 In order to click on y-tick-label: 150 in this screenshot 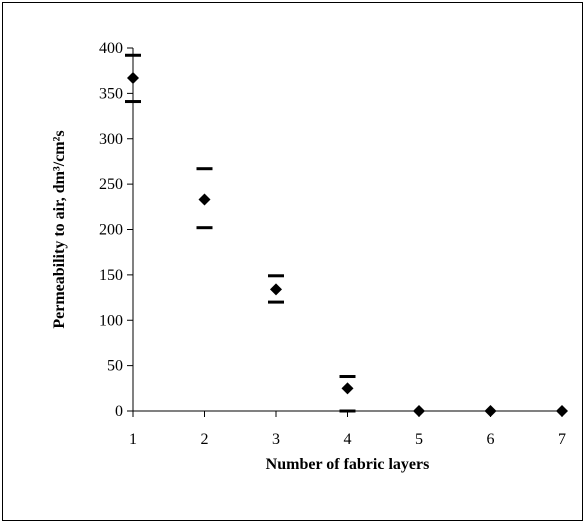, I will do `click(111, 275)`.